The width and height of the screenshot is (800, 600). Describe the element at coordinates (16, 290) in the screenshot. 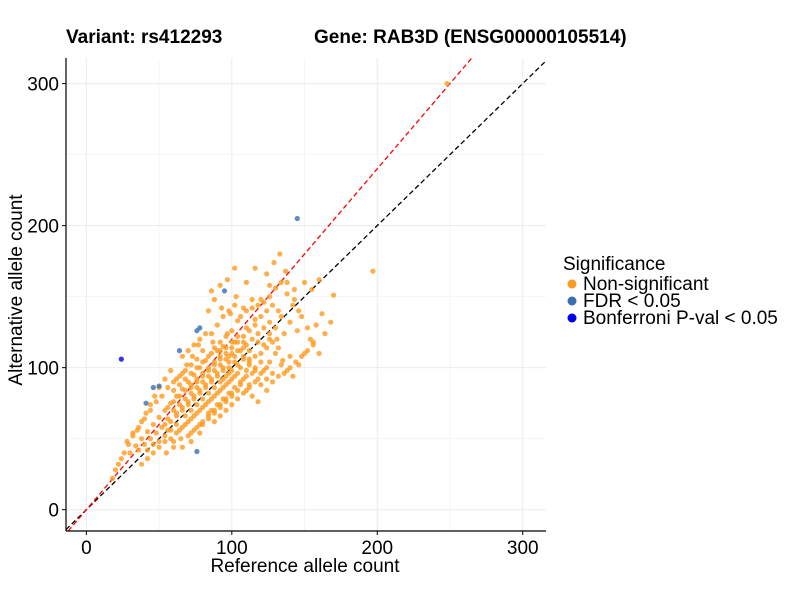

I see `y-axis-title: Alternative allele count` at that location.